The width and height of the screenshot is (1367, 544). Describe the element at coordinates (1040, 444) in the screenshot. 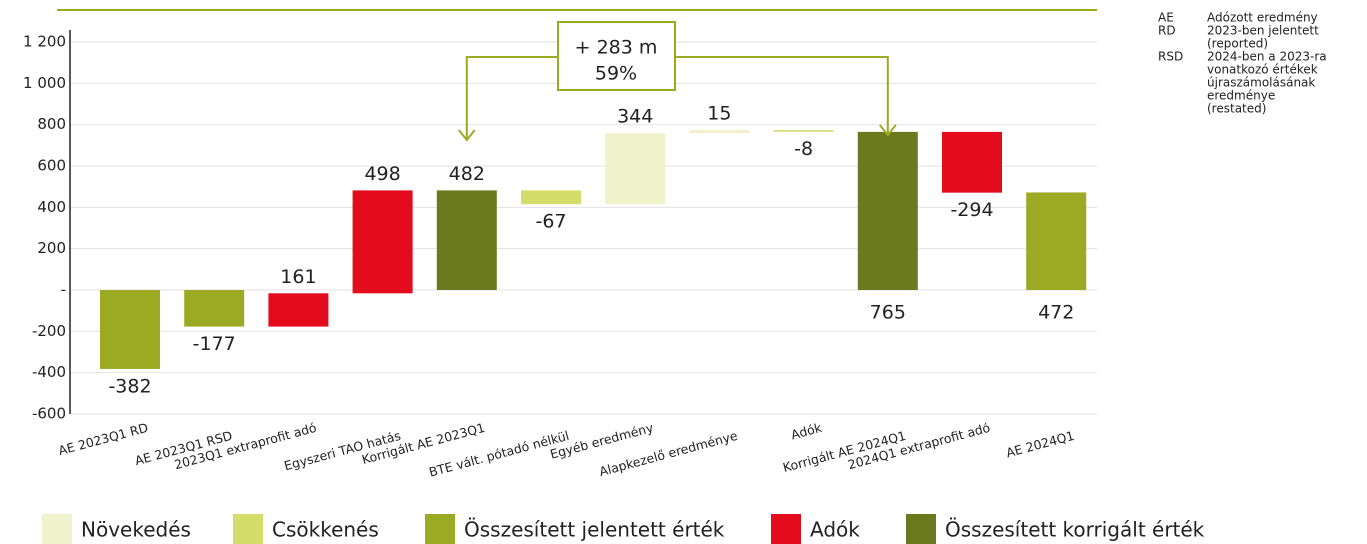

I see `x-tick-label: AE 2024Q1` at that location.